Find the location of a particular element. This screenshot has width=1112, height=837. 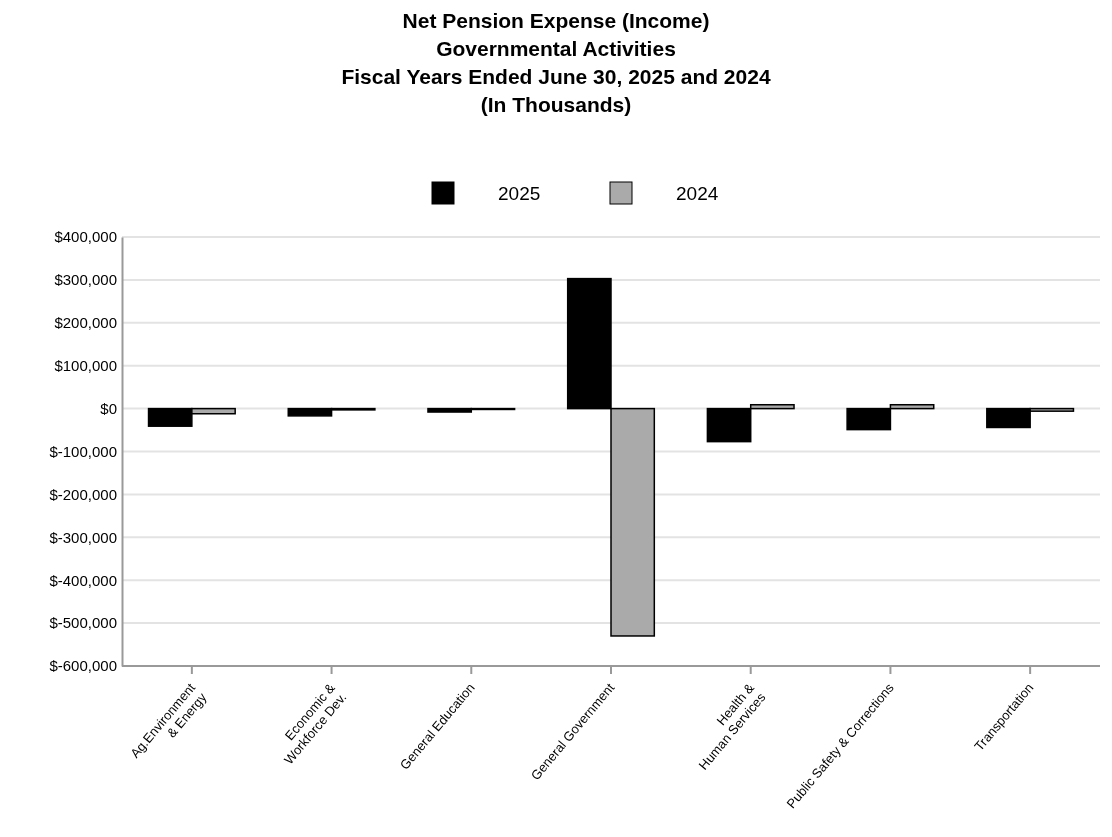

legend-label: 2024 is located at coordinates (697, 193).